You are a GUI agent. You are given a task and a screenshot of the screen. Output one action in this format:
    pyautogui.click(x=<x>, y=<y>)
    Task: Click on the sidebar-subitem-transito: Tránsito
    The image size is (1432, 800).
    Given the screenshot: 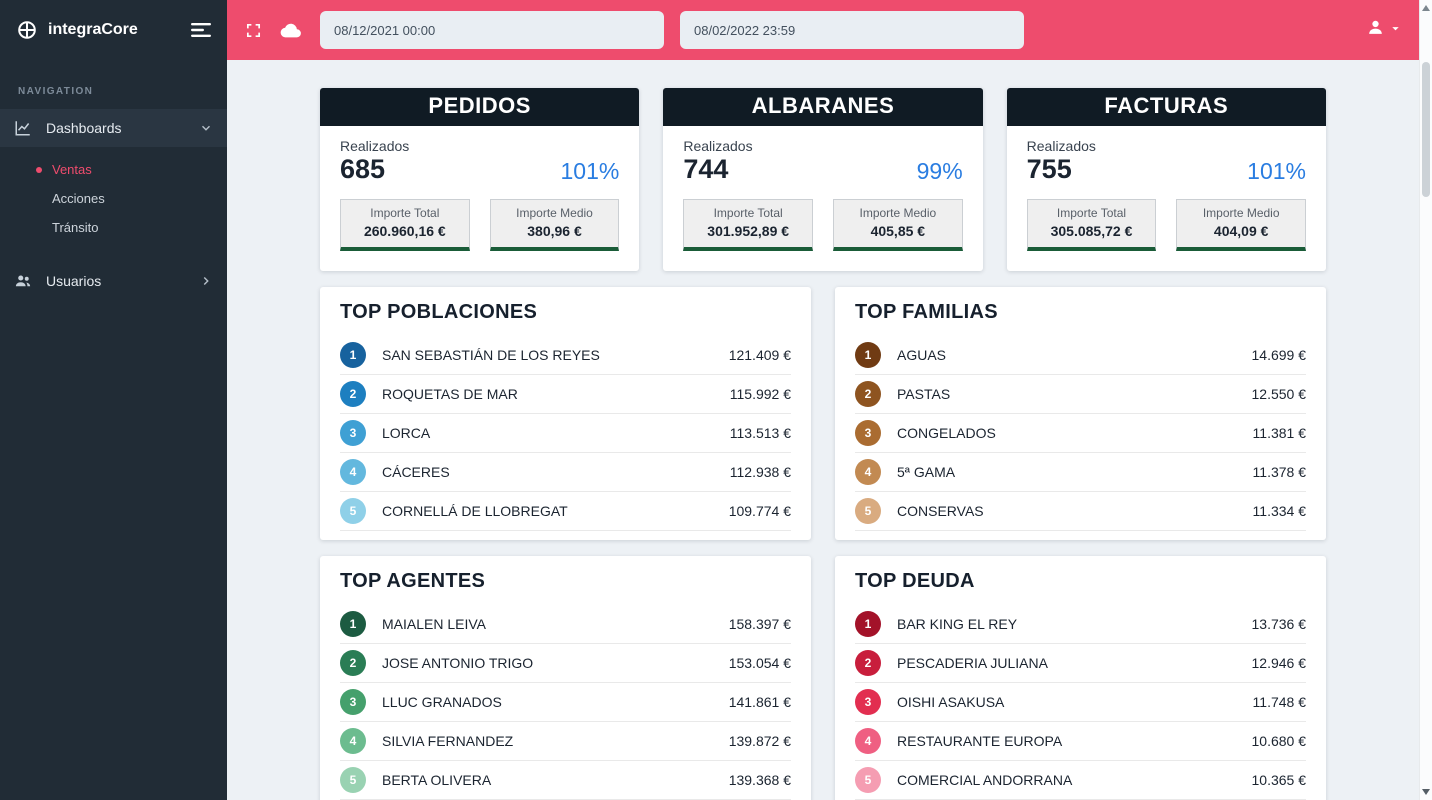 What is the action you would take?
    pyautogui.click(x=113, y=227)
    